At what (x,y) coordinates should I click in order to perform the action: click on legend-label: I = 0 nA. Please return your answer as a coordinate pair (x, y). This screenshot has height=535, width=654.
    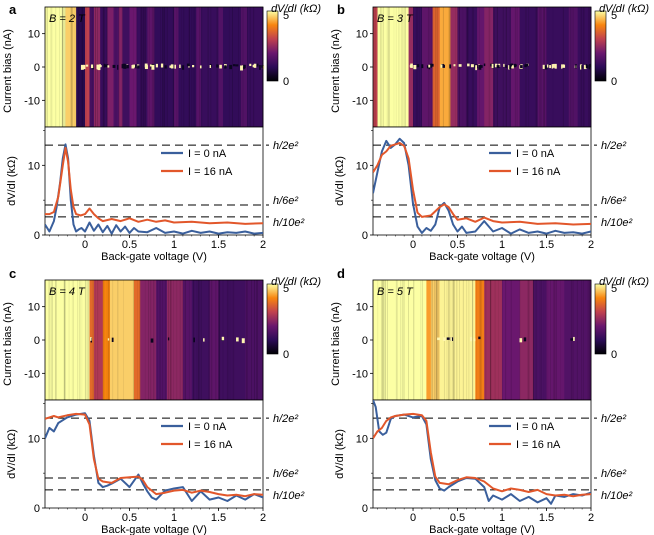
    Looking at the image, I should click on (535, 427).